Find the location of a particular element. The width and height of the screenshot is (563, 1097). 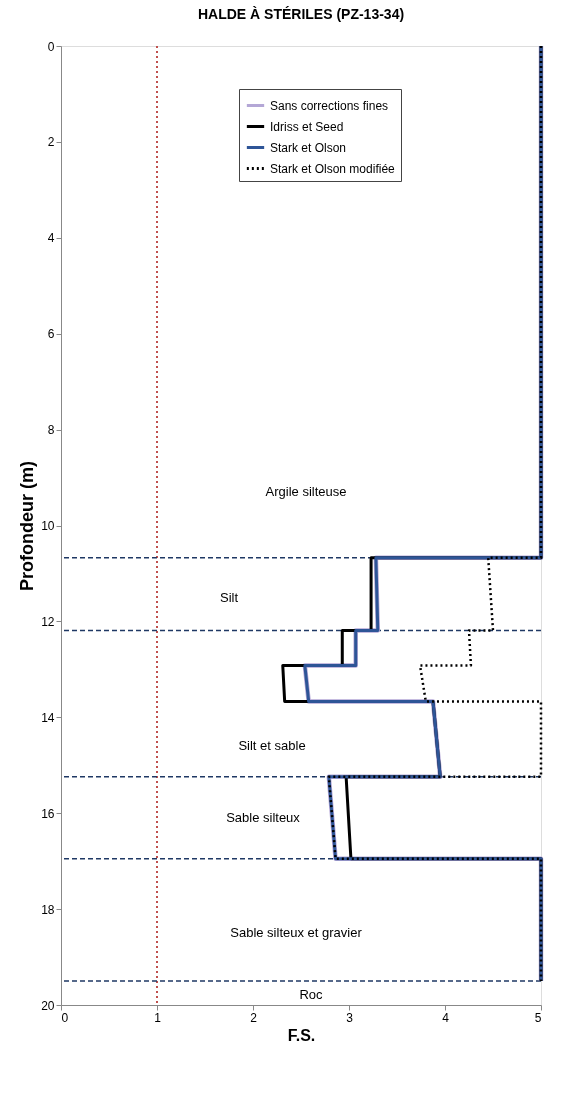

y-tick-label: 6 is located at coordinates (51, 334).